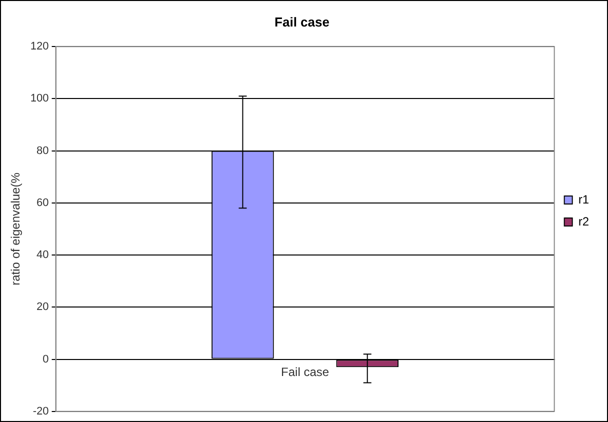 The width and height of the screenshot is (608, 422). I want to click on y-tick-label: 20, so click(42, 307).